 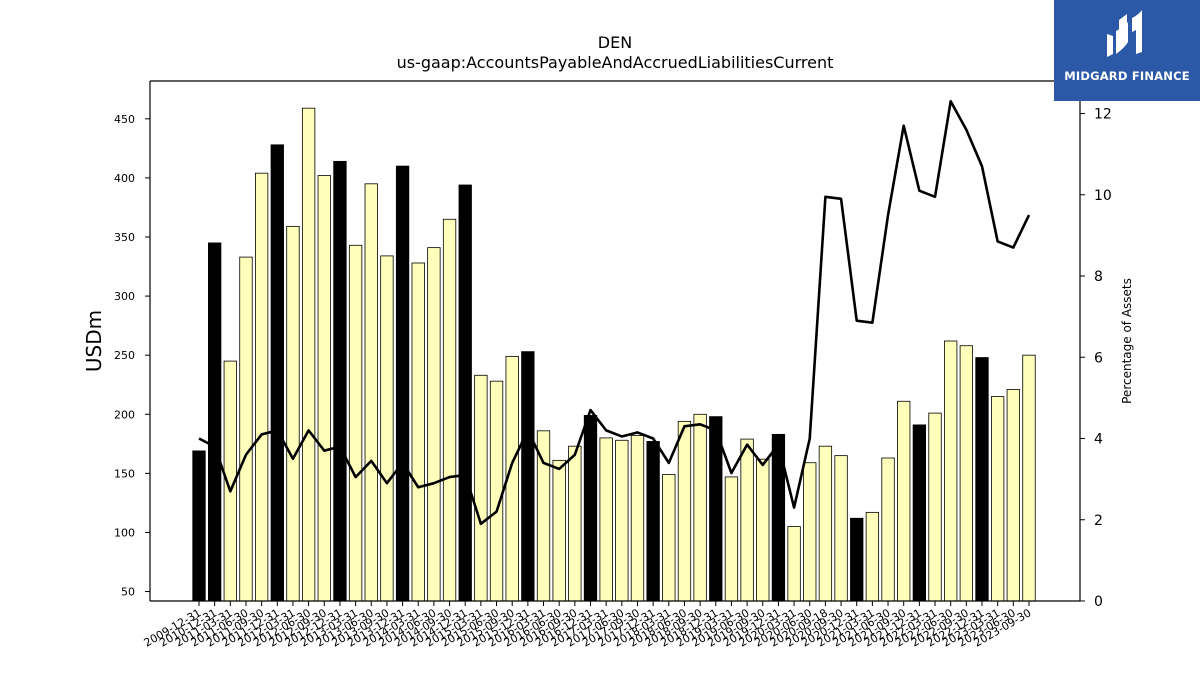 I want to click on y2-tick-label: 12, so click(x=1103, y=115).